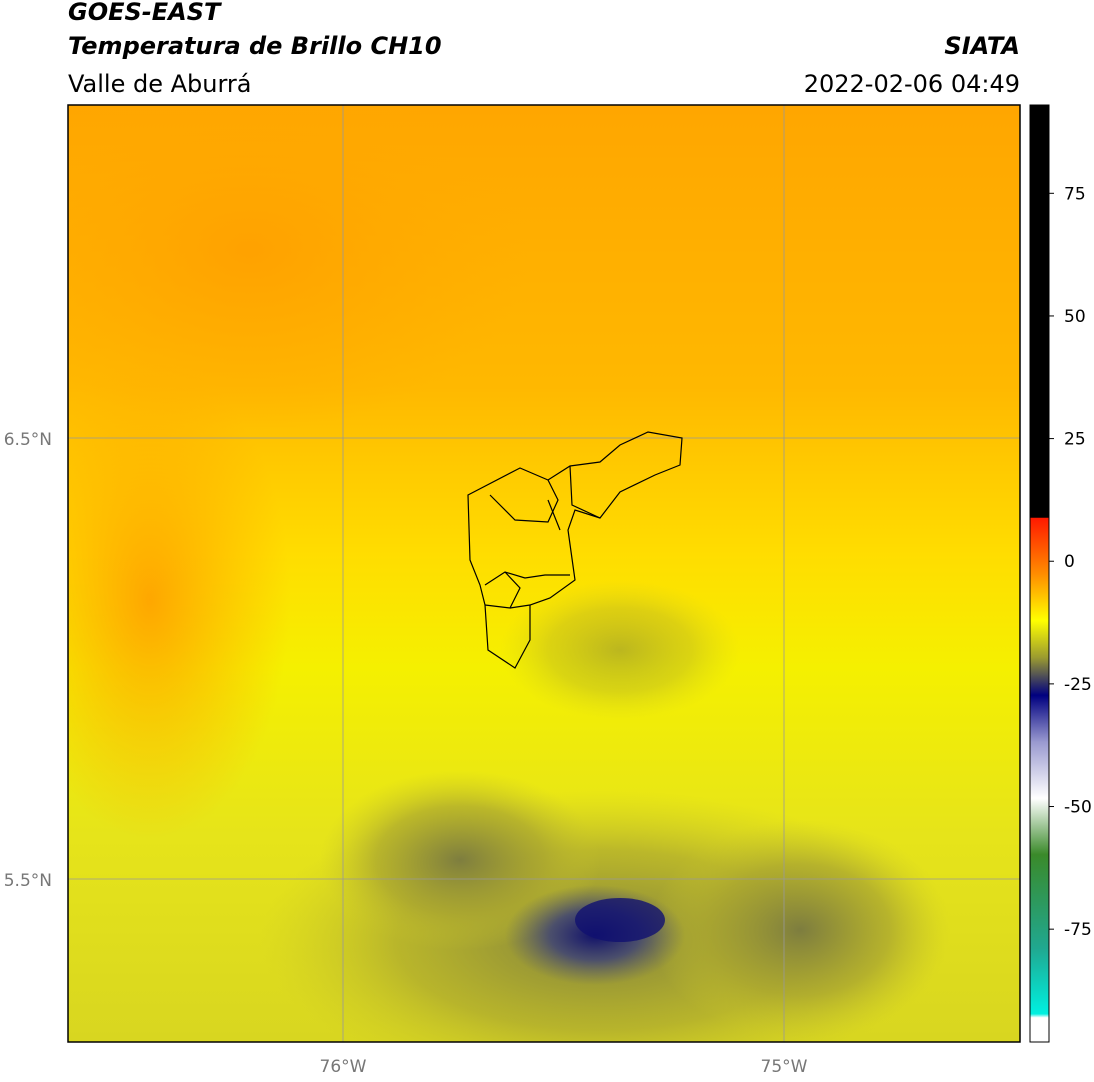 Image resolution: width=1094 pixels, height=1082 pixels. What do you see at coordinates (1075, 194) in the screenshot?
I see `colorbar-tick-label: 75` at bounding box center [1075, 194].